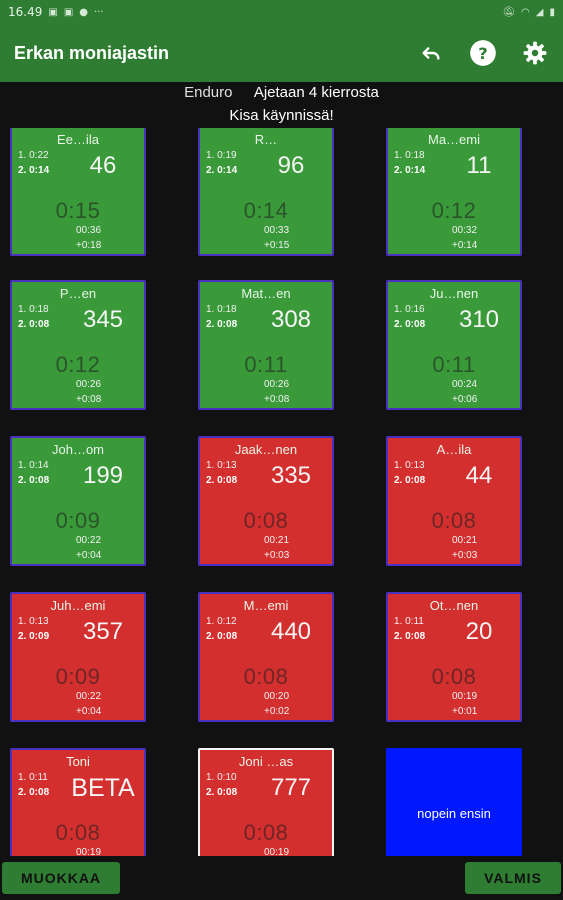 This screenshot has width=563, height=900. What do you see at coordinates (535, 53) in the screenshot?
I see `settings-icon` at bounding box center [535, 53].